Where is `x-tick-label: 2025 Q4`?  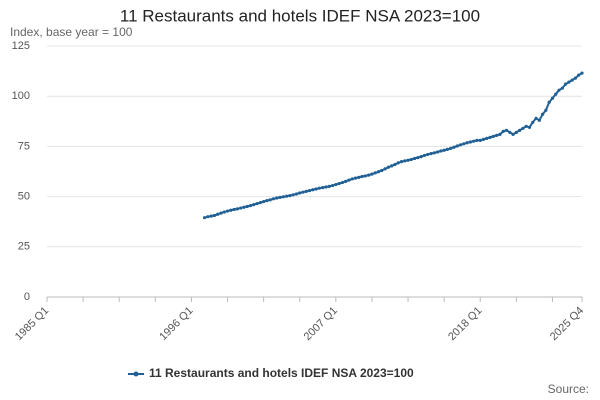
x-tick-label: 2025 Q4 is located at coordinates (567, 324).